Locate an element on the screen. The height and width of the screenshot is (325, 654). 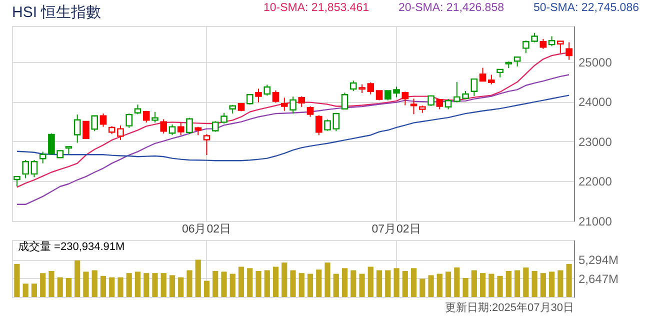
text: 更新日期:2025年07月30日 is located at coordinates (509, 307).